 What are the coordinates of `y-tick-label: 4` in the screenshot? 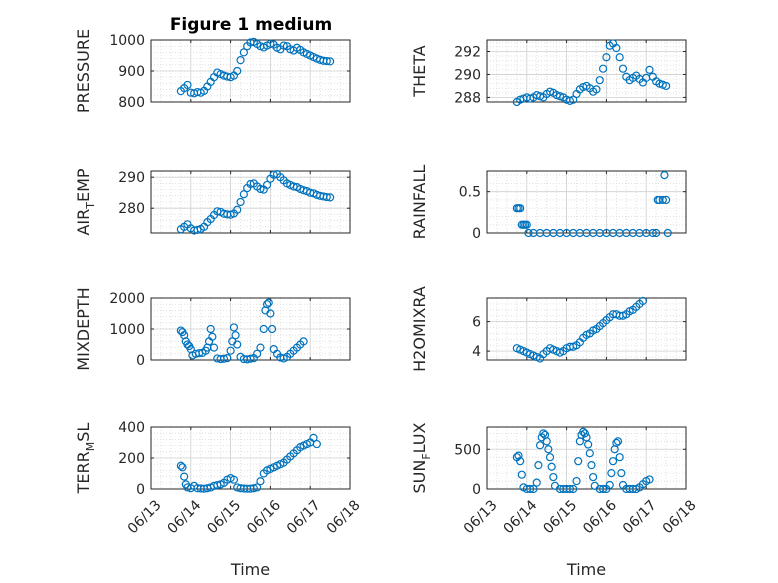 It's located at (476, 352).